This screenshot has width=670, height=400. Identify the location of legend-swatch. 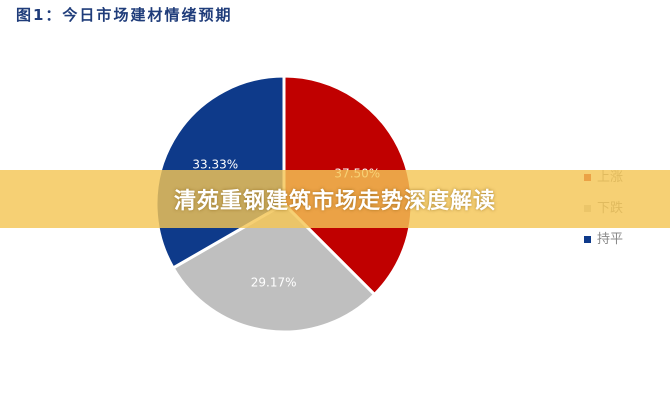
(587, 239).